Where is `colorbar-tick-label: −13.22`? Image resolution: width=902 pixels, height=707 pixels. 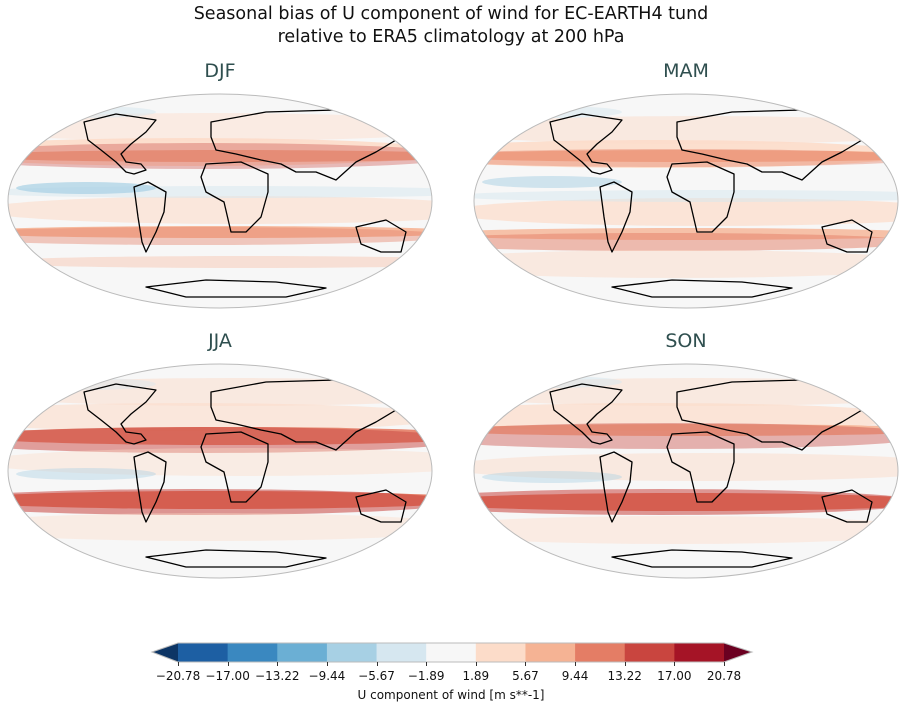
colorbar-tick-label: −13.22 is located at coordinates (277, 676).